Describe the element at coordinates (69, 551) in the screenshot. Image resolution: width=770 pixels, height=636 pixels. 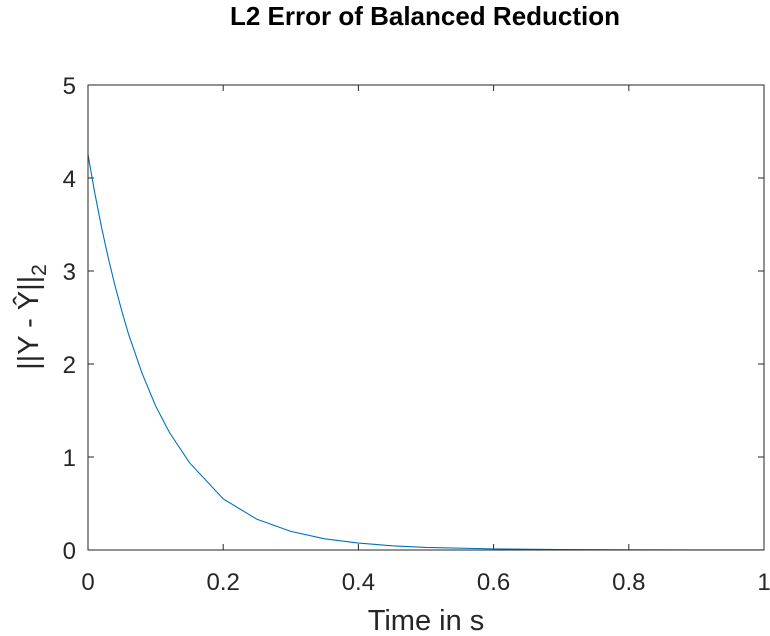
I see `y-tick-label: 0` at that location.